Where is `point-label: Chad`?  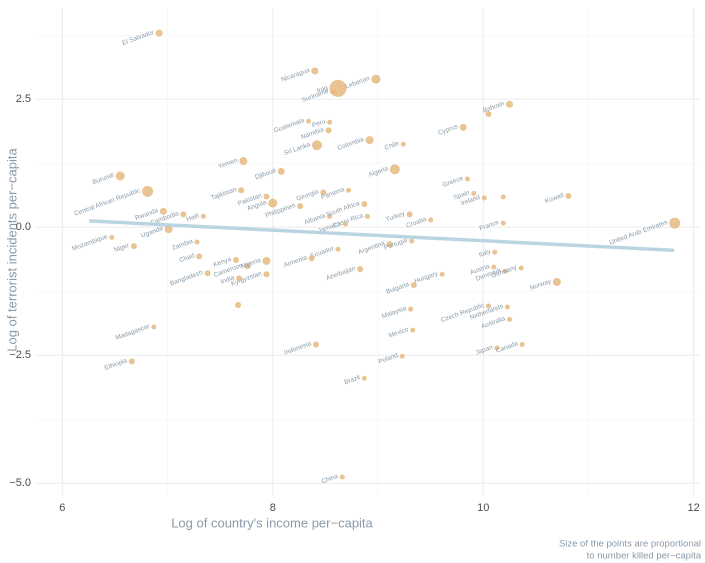
point-label: Chad is located at coordinates (186, 258).